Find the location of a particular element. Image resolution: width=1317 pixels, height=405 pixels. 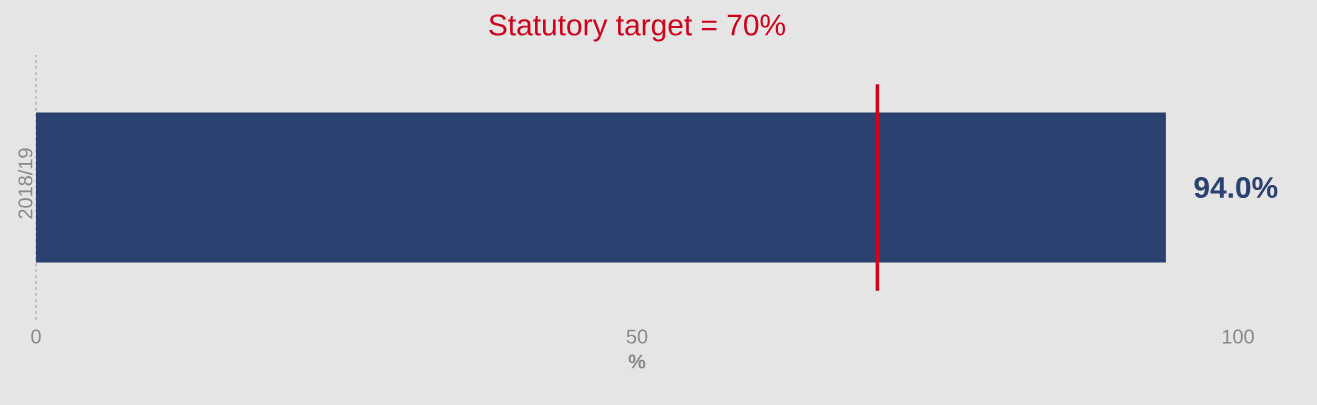

y-tick-label: 2018/19 is located at coordinates (25, 183).